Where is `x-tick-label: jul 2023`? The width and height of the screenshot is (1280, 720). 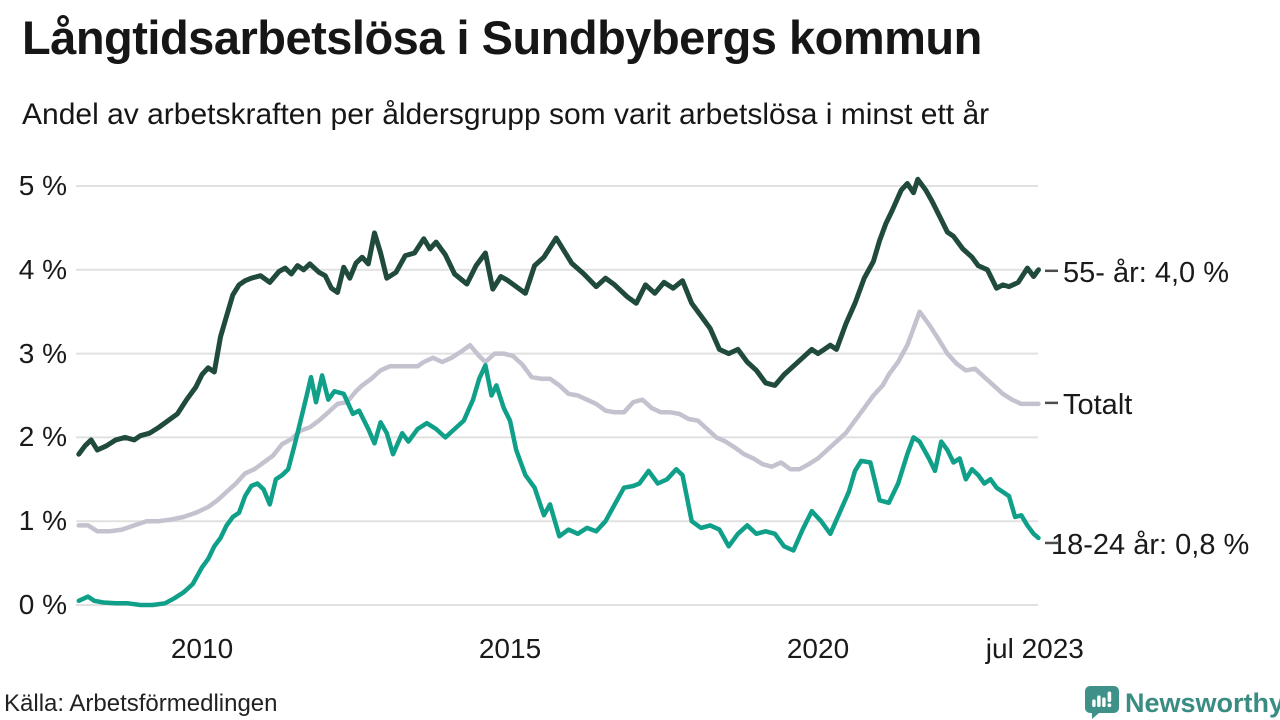 x-tick-label: jul 2023 is located at coordinates (1034, 648).